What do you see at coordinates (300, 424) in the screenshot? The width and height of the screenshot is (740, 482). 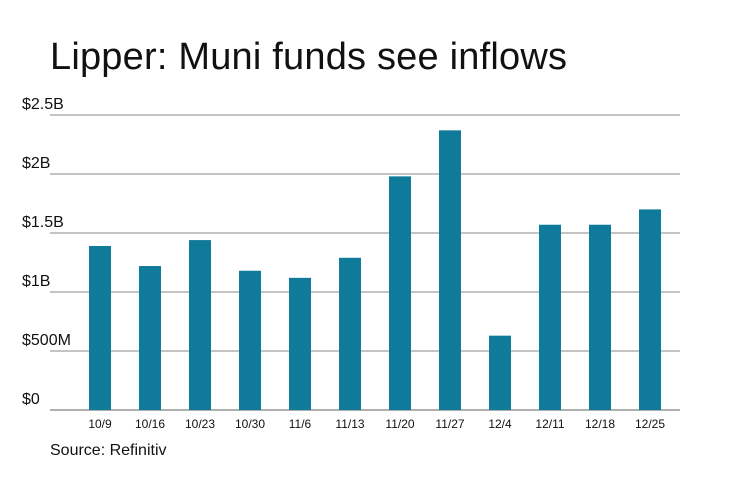 I see `x-tick-label: 11/6` at bounding box center [300, 424].